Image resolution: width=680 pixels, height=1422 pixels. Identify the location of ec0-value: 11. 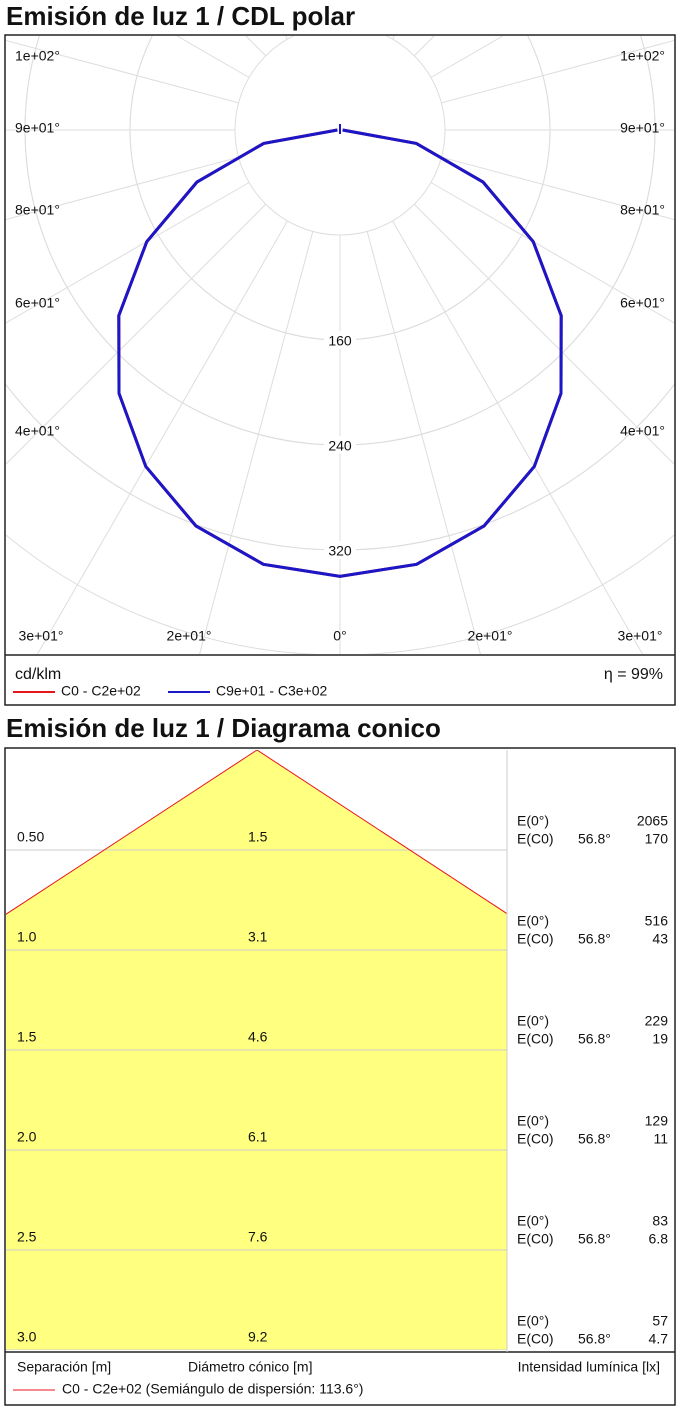
(660, 1139).